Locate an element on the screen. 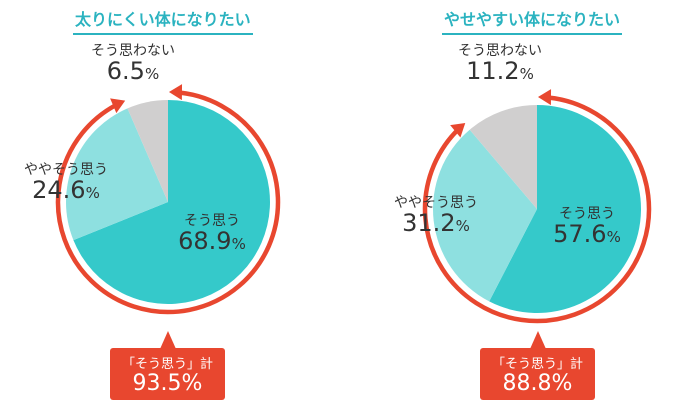 The image size is (700, 415). left-label-sou-omou: そう思う 68.9% is located at coordinates (212, 234).